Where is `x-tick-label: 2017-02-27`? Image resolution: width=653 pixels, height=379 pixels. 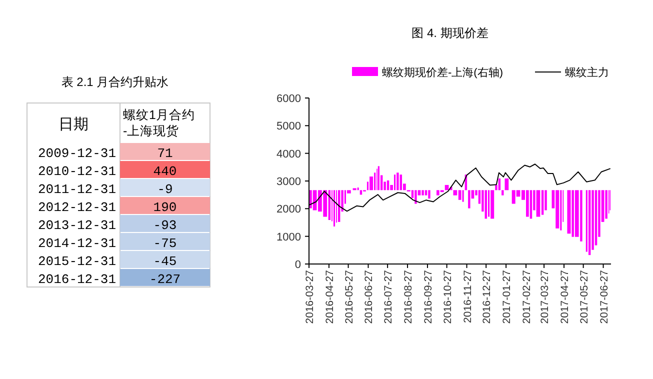 x-tick-label: 2017-02-27 is located at coordinates (527, 297).